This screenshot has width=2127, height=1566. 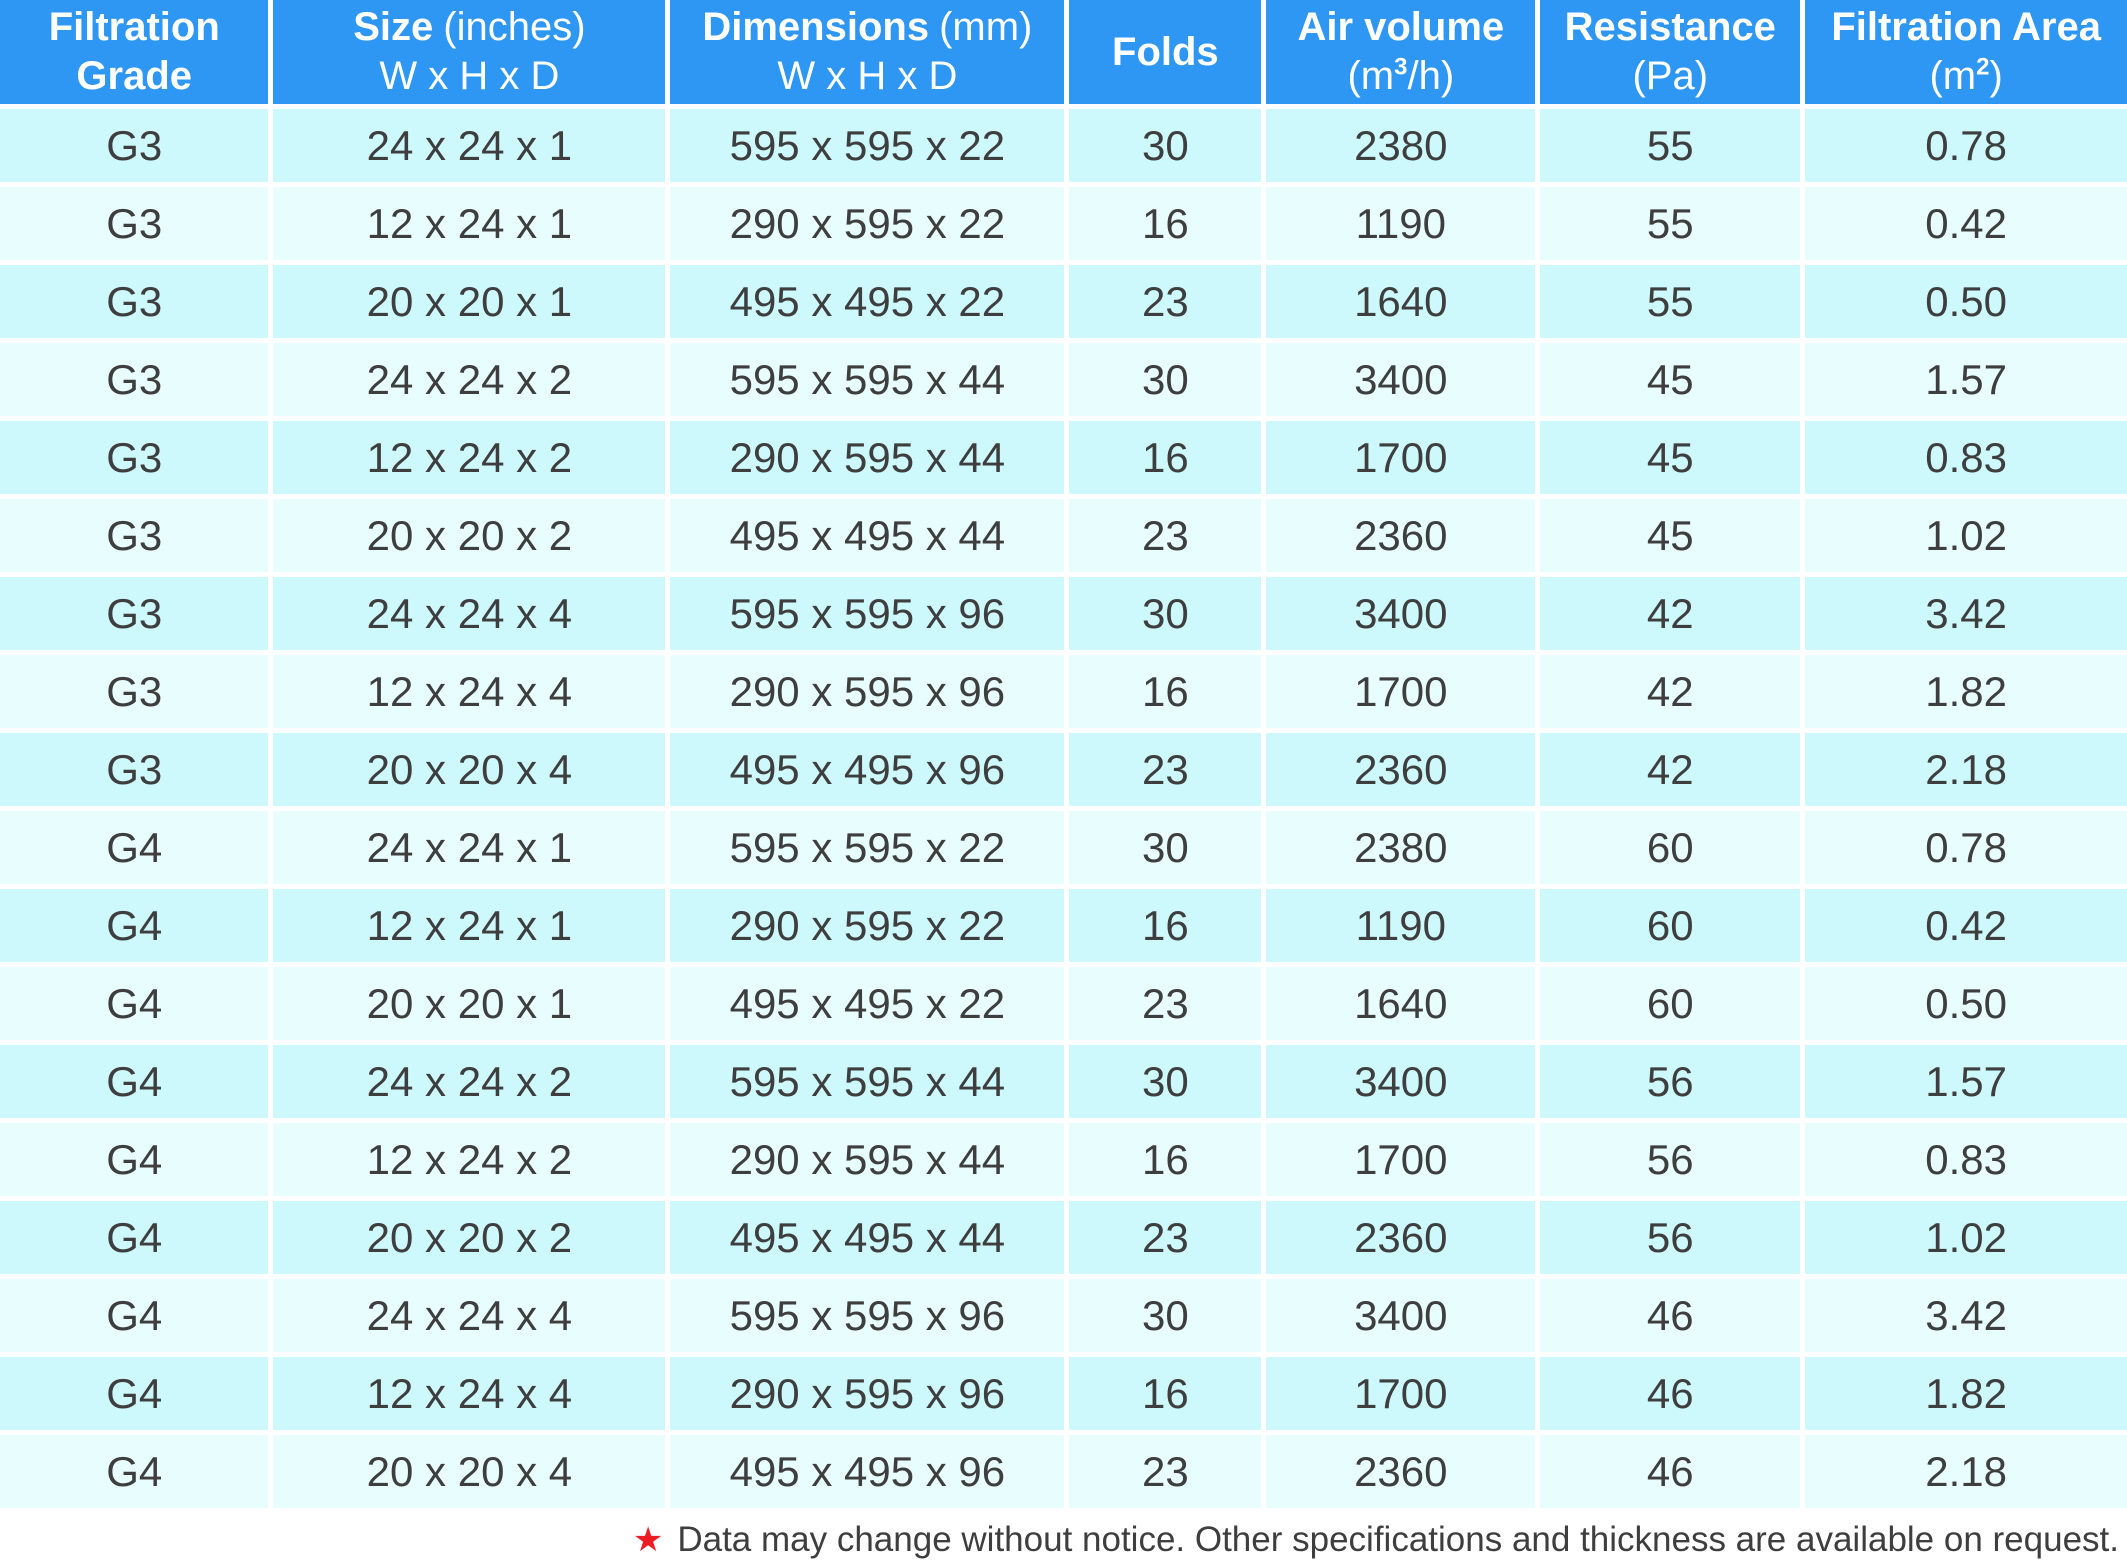 I want to click on header-line1: Air volume, so click(x=1401, y=27).